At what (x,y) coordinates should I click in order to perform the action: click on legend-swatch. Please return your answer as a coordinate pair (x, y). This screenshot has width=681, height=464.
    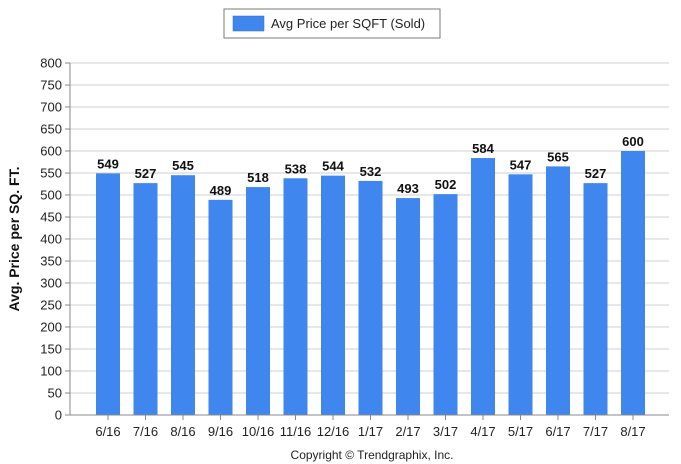
    Looking at the image, I should click on (248, 23).